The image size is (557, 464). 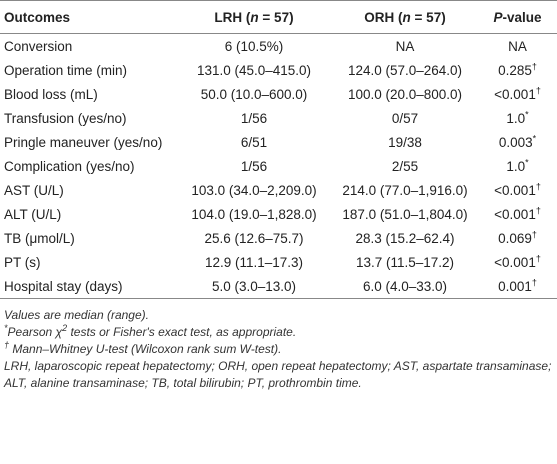 I want to click on table-cell: Hospital stay (days), so click(x=88, y=286).